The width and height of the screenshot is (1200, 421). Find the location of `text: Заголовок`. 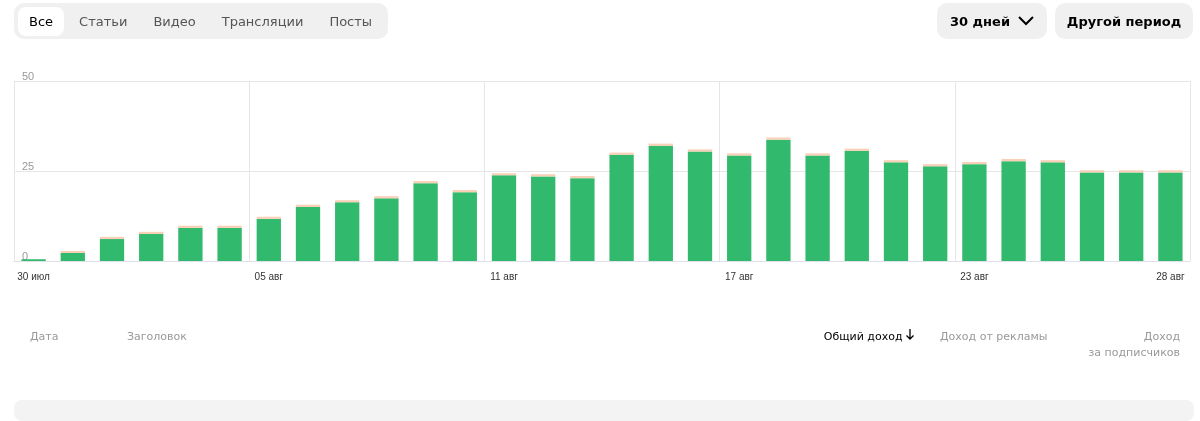

text: Заголовок is located at coordinates (157, 337).